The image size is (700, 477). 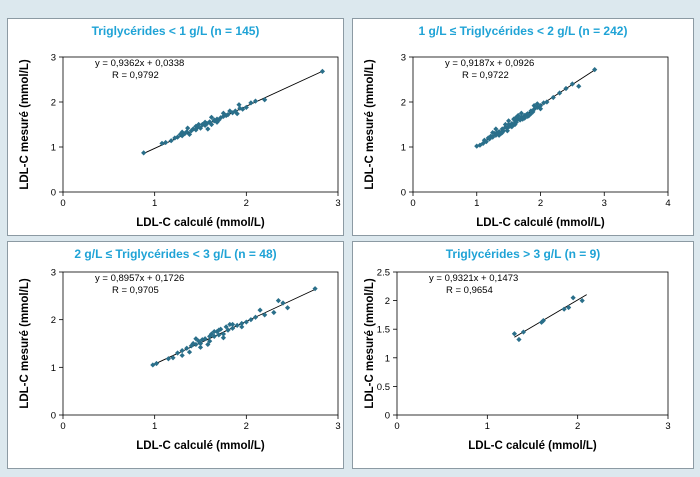 I want to click on correlation-coefficient: R = 0,9722, so click(x=485, y=75).